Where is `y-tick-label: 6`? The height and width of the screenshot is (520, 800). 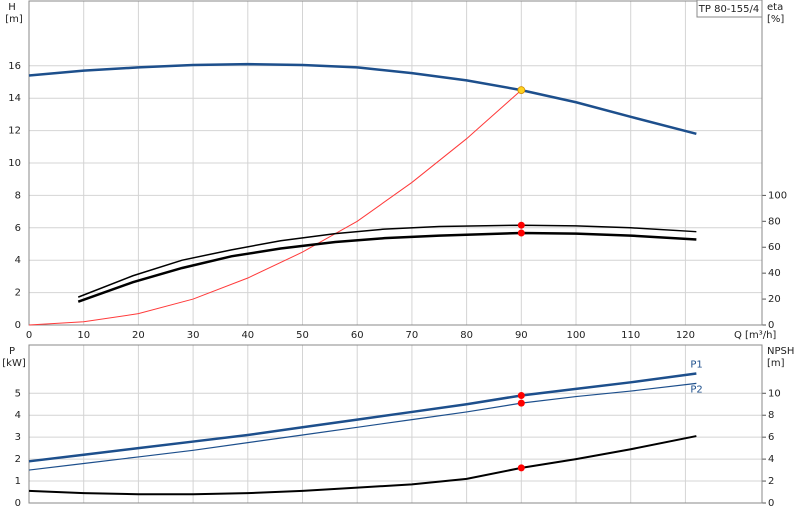
y-tick-label: 6 is located at coordinates (18, 228).